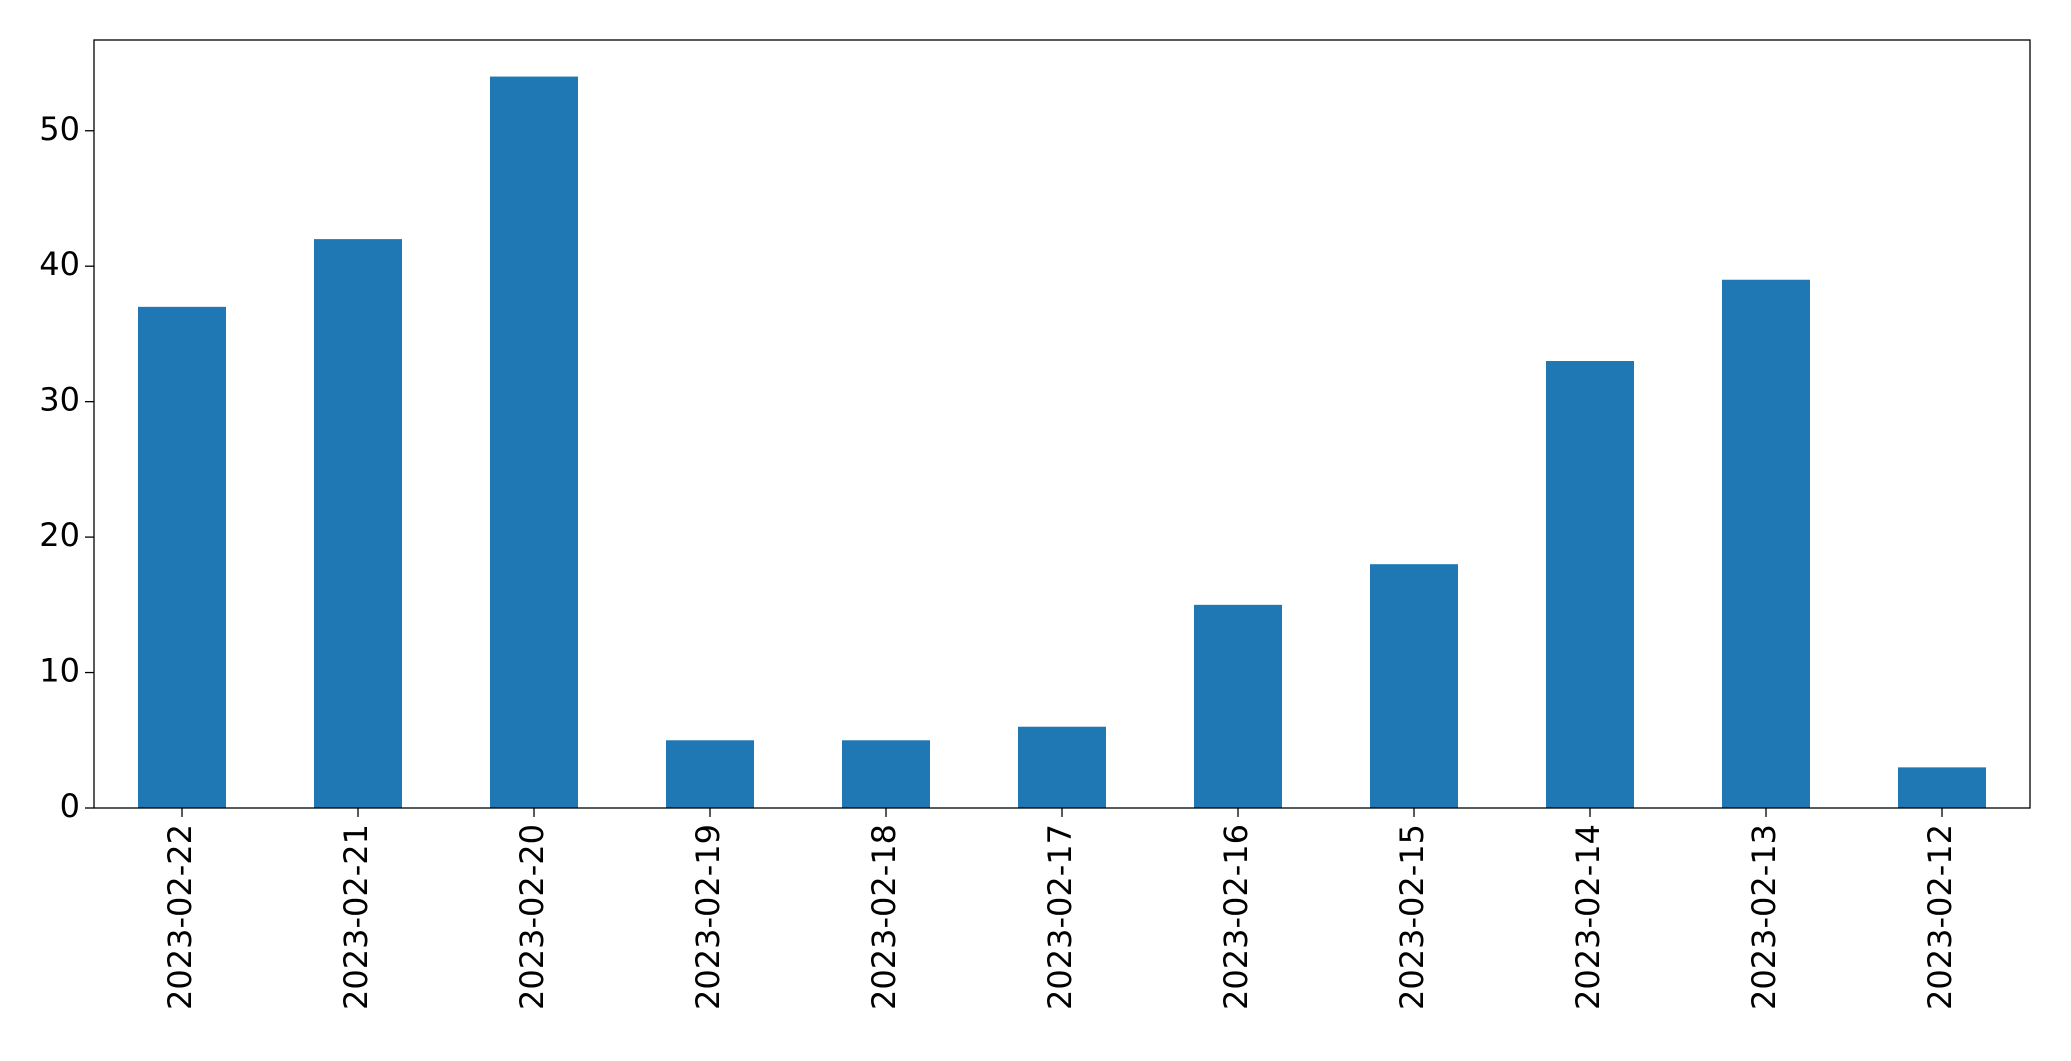 This screenshot has height=1061, width=2071. What do you see at coordinates (1060, 917) in the screenshot?
I see `x-tick-label: 2023-02-17` at bounding box center [1060, 917].